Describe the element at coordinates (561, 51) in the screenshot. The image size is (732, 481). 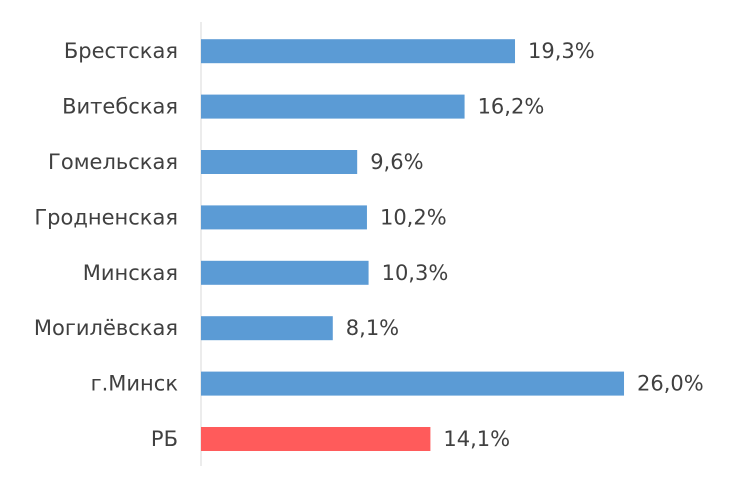
I see `value-label: 19,3%` at that location.